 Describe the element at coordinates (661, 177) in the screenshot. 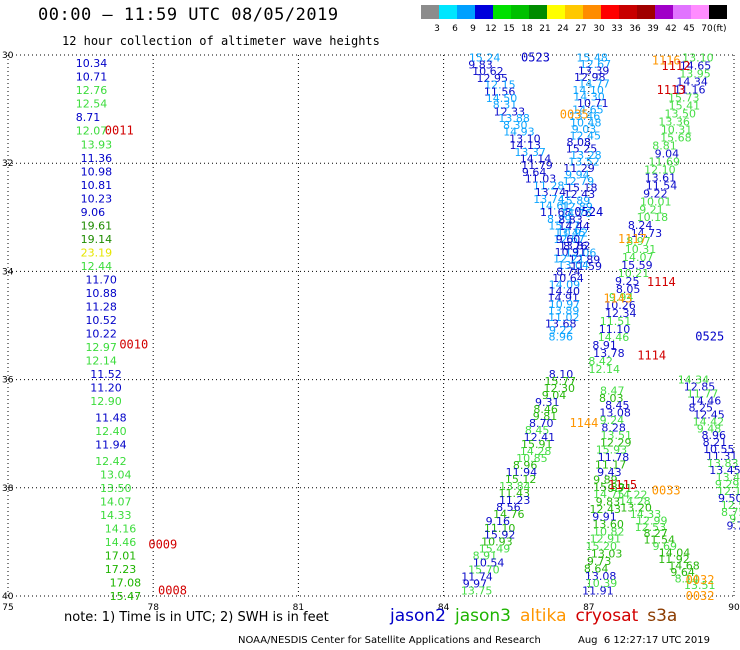

I see `swath-value: 13.61` at that location.